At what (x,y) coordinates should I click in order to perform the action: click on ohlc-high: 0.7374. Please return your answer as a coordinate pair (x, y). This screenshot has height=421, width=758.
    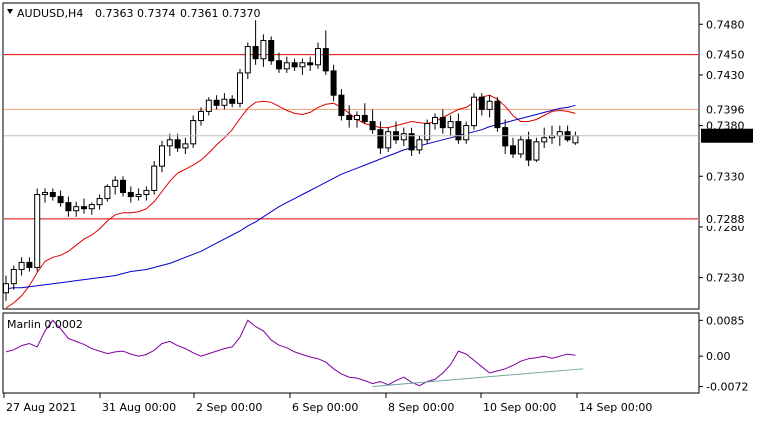
    Looking at the image, I should click on (156, 13).